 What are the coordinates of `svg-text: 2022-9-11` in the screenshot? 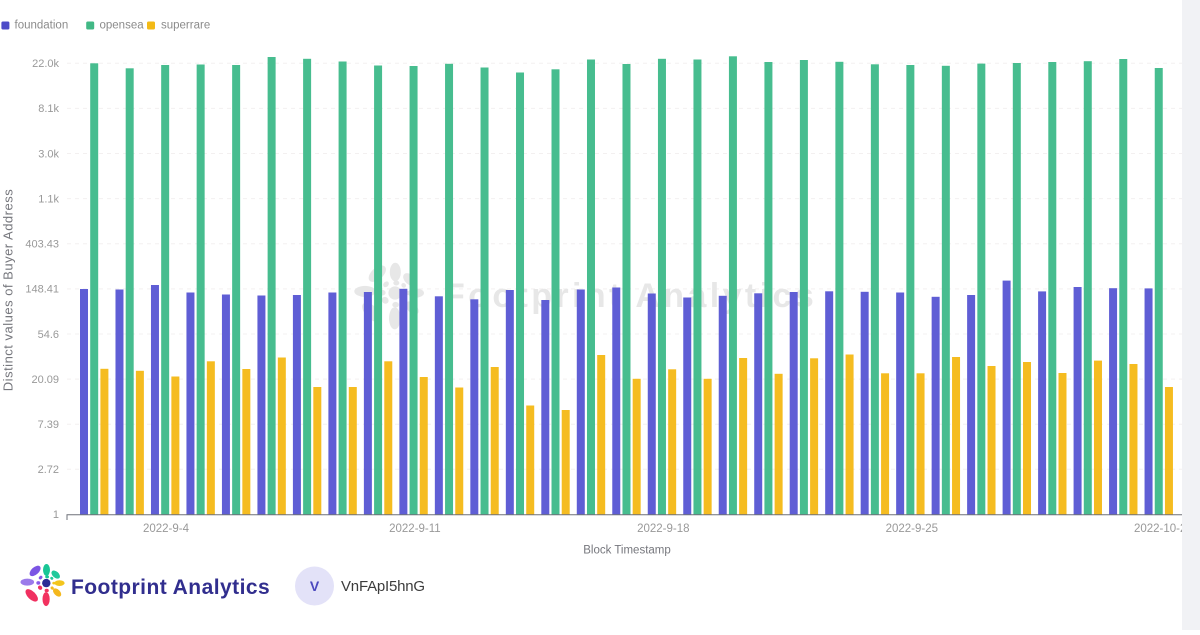 It's located at (415, 529).